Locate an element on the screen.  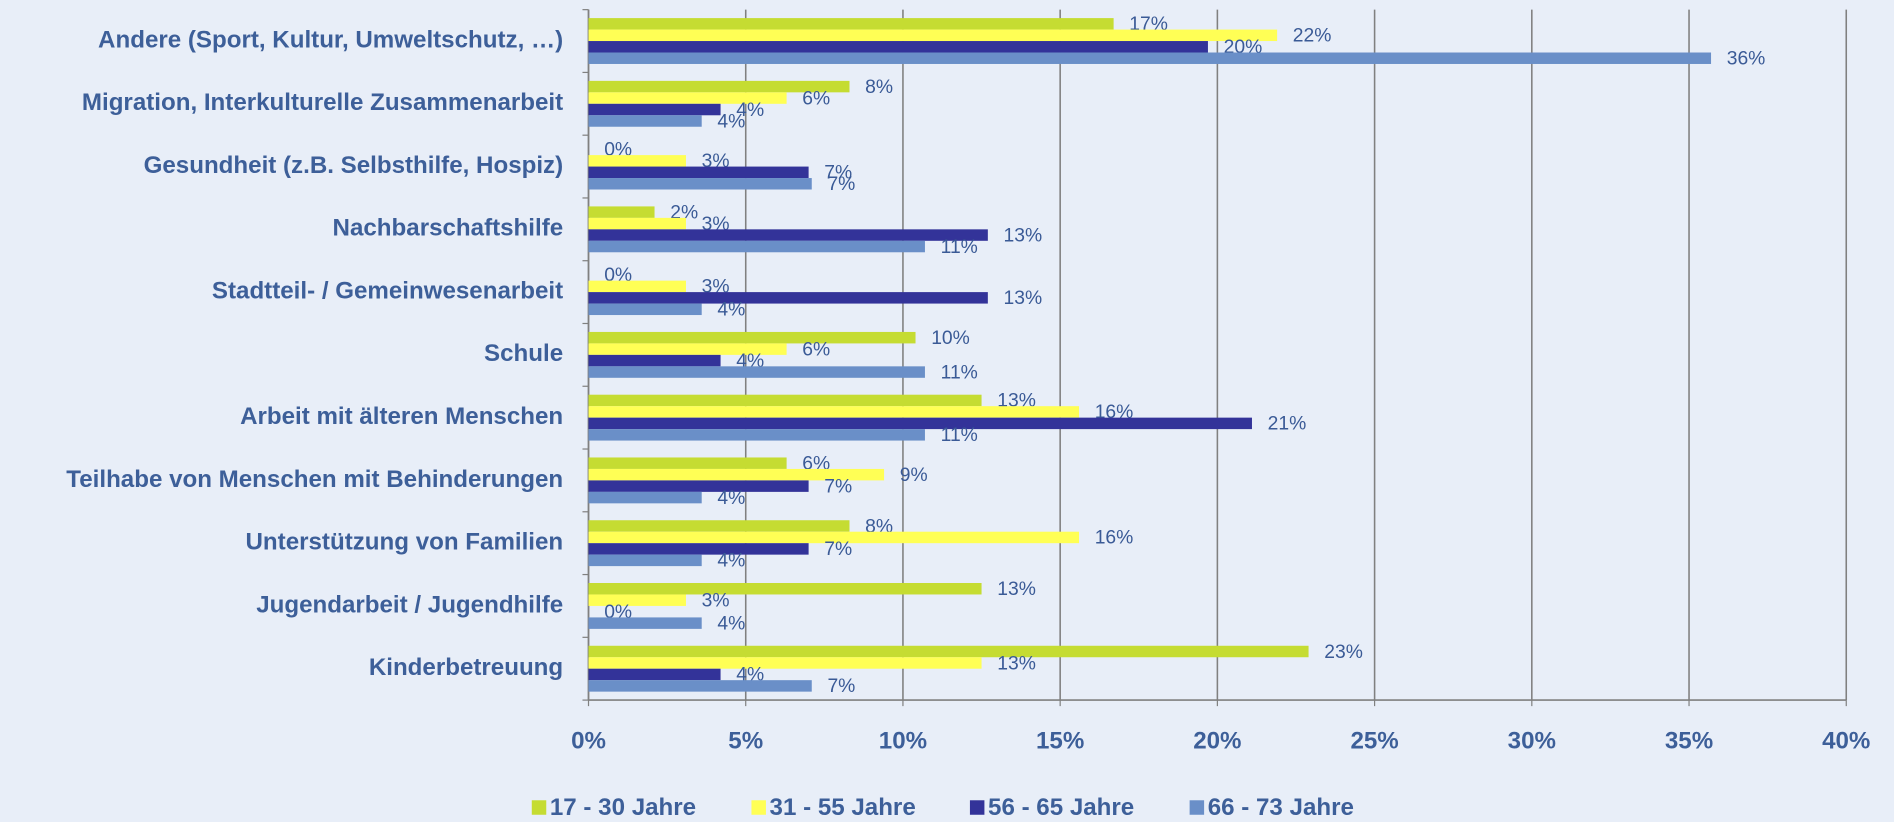
x-tick-label: 30% is located at coordinates (1532, 741).